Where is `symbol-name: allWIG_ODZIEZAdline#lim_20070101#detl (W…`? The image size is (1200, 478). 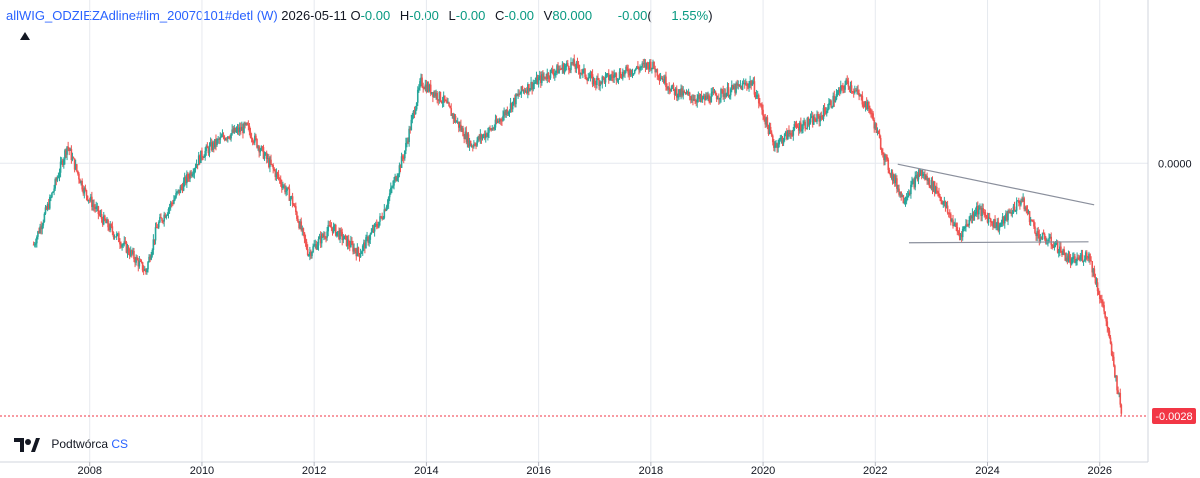 symbol-name: allWIG_ODZIEZAdline#lim_20070101#detl (W… is located at coordinates (142, 15).